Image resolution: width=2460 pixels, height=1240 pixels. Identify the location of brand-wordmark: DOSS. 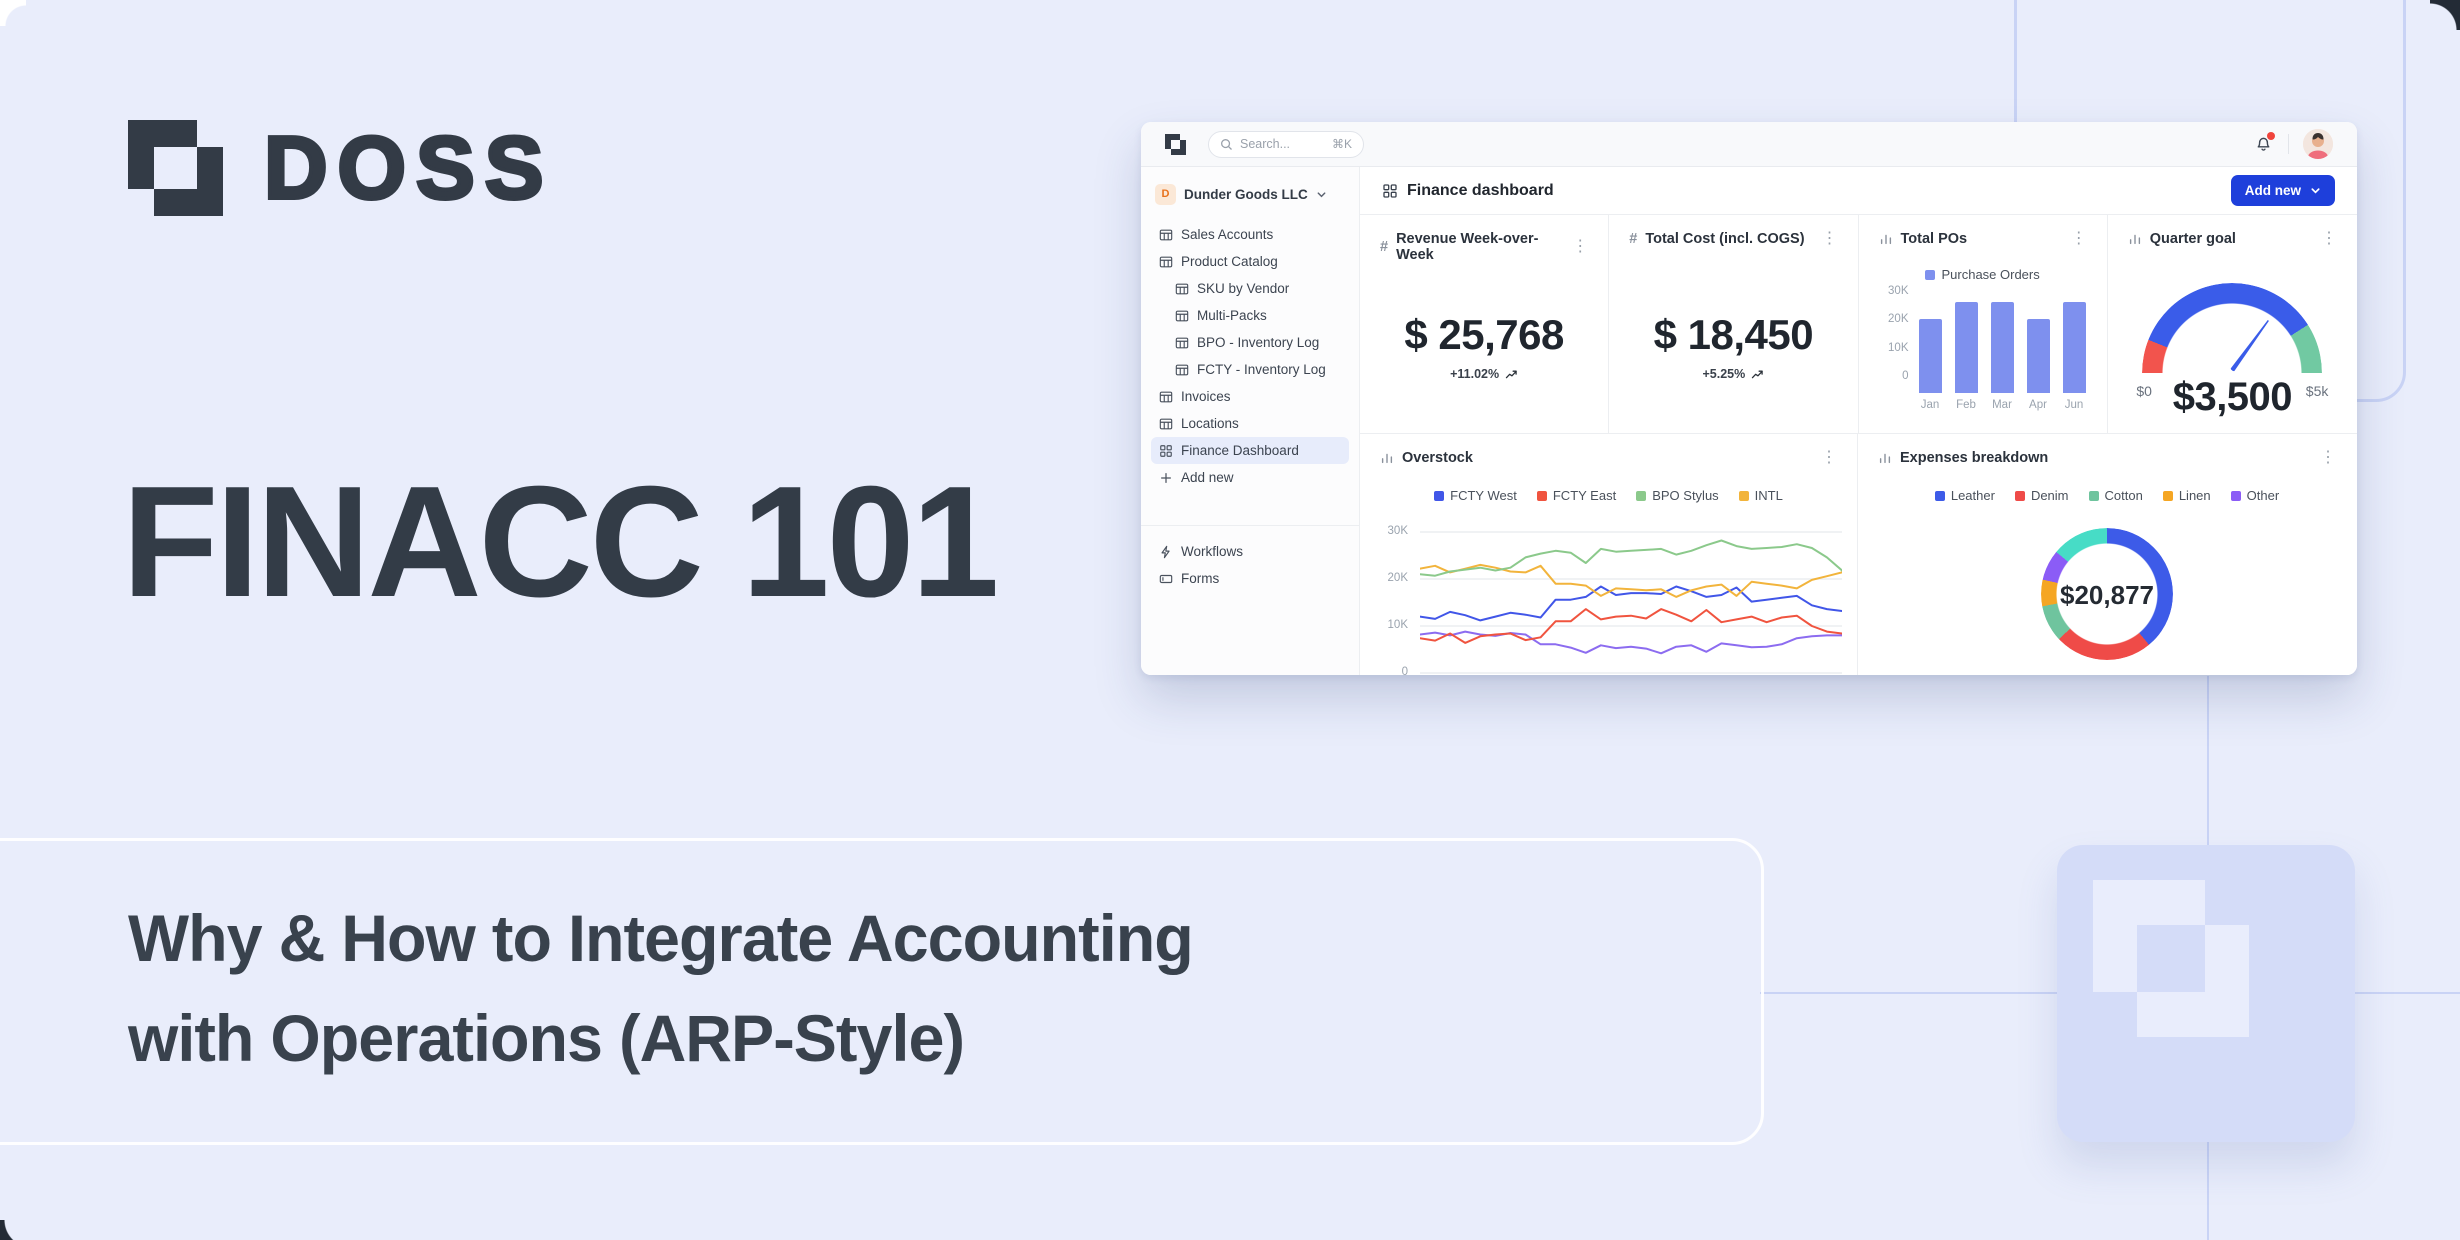
(408, 168).